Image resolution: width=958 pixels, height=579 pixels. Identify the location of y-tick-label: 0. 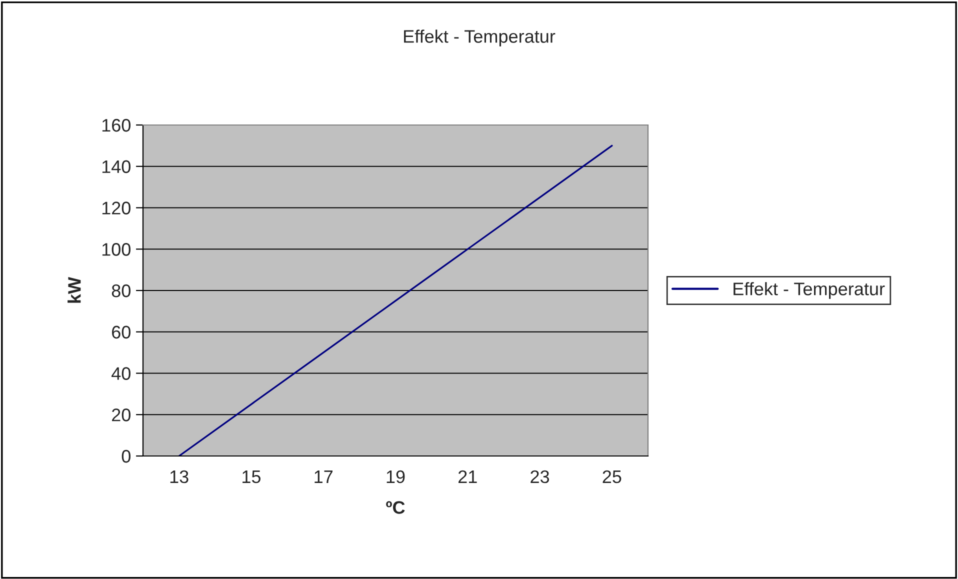
(126, 456).